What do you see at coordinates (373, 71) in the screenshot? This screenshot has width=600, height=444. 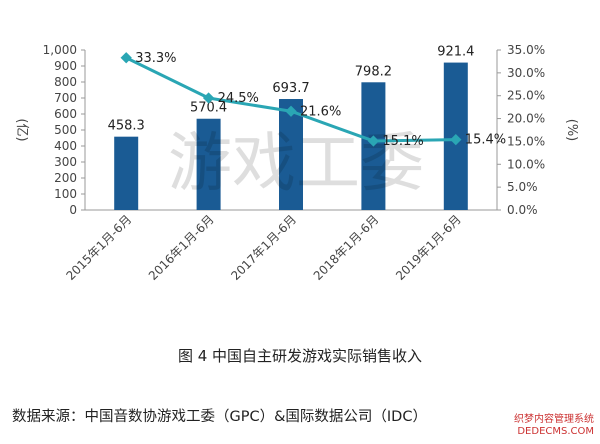 I see `bar-value-label: 798.2` at bounding box center [373, 71].